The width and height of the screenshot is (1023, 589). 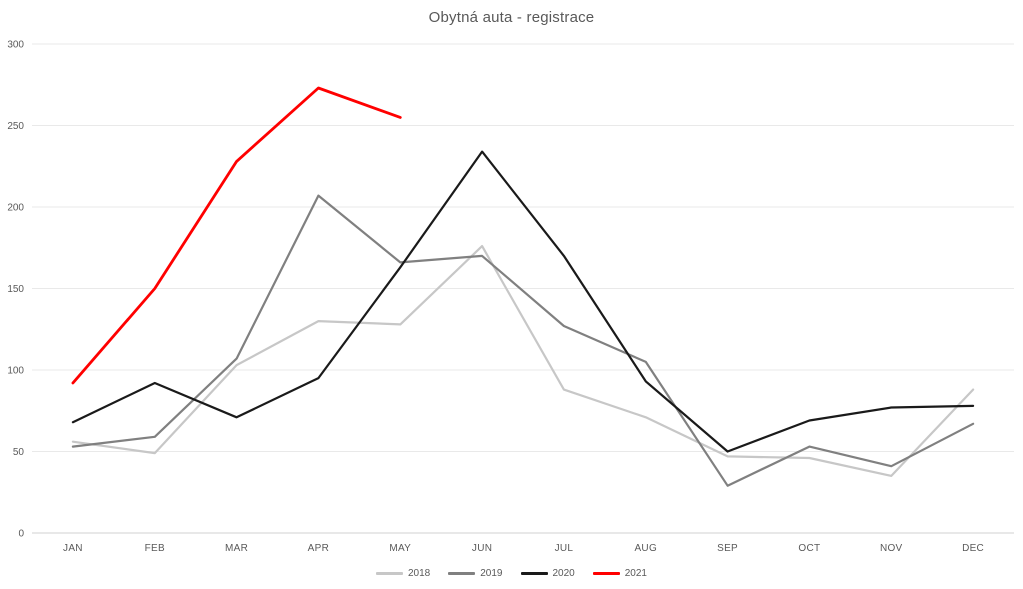 I want to click on legend-item-2018: 2018, so click(x=403, y=573).